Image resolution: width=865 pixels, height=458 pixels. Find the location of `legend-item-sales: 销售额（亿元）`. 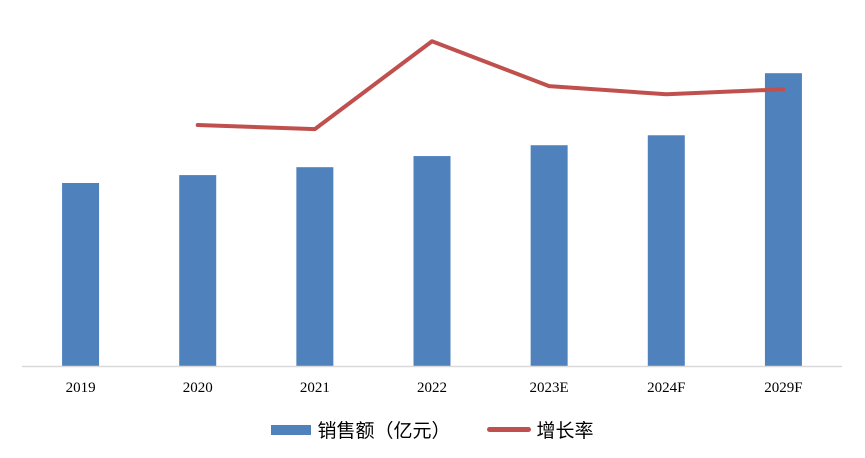

legend-item-sales: 销售额（亿元） is located at coordinates (361, 429).